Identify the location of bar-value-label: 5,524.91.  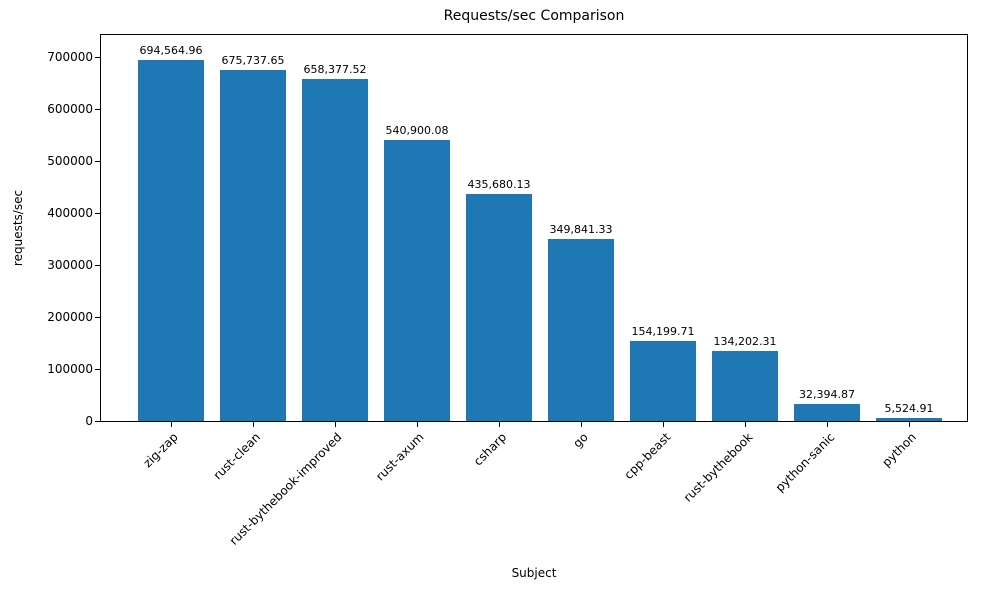
(909, 409).